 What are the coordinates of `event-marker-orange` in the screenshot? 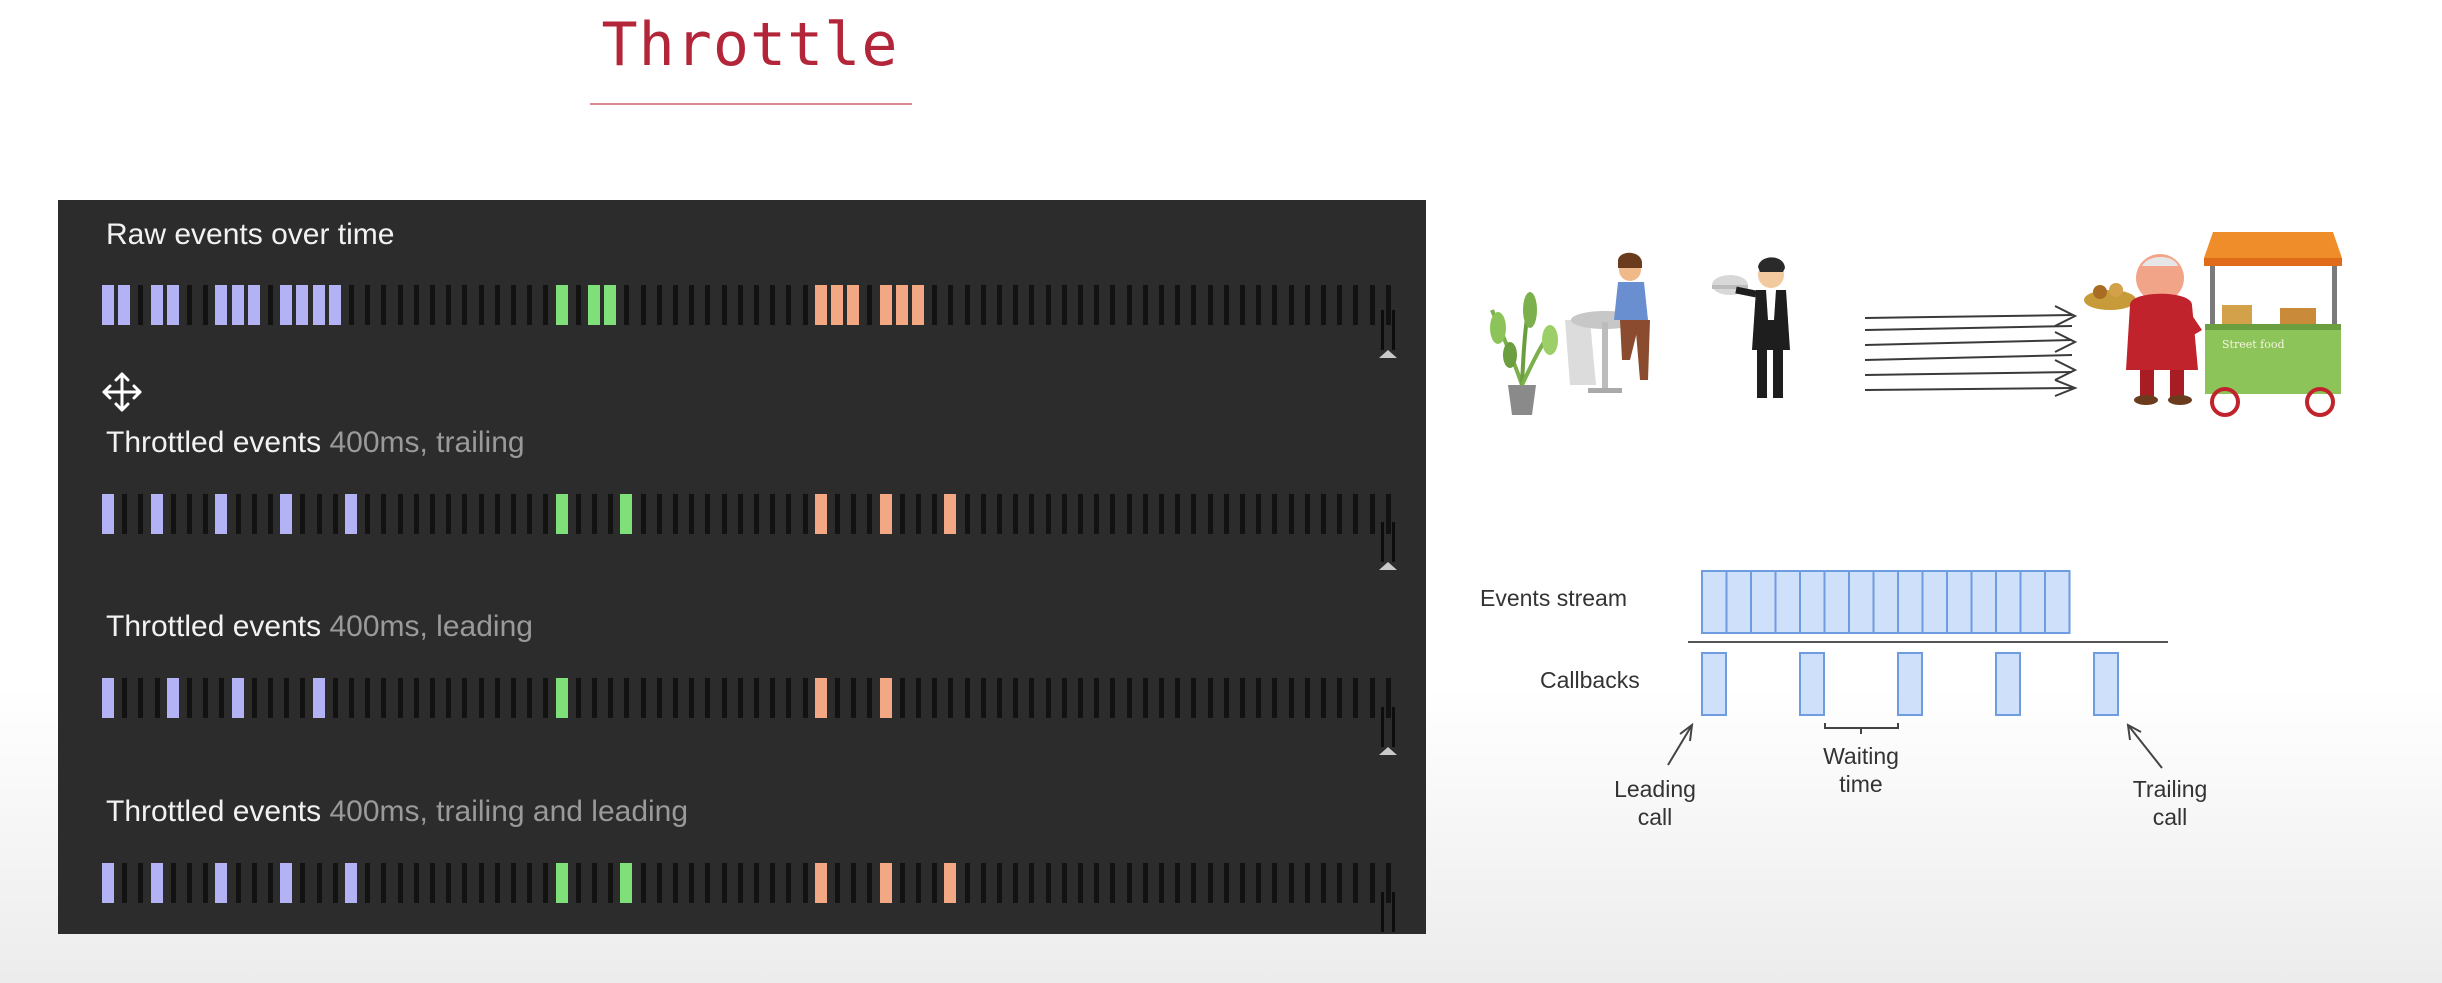 It's located at (902, 305).